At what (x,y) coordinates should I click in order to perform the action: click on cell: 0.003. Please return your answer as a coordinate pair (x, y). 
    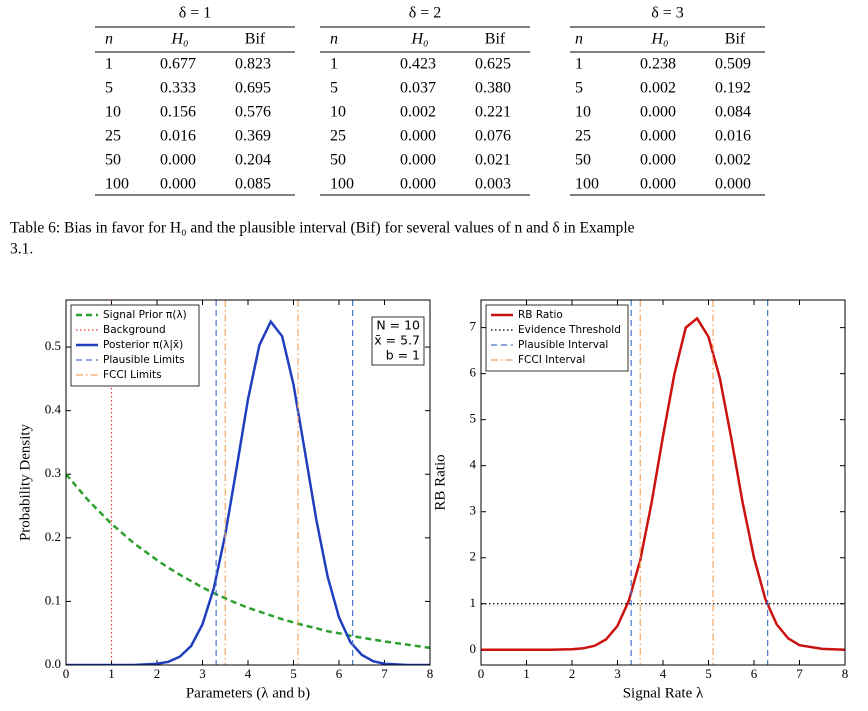
    Looking at the image, I should click on (493, 184).